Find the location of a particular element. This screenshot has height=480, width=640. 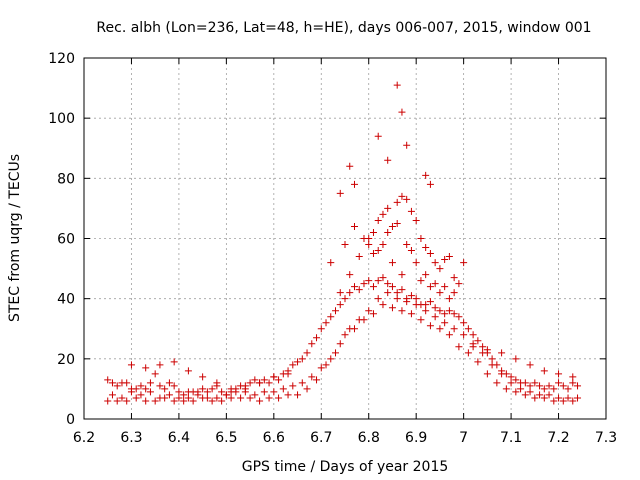

x-tick-label: 6.7 is located at coordinates (321, 438).